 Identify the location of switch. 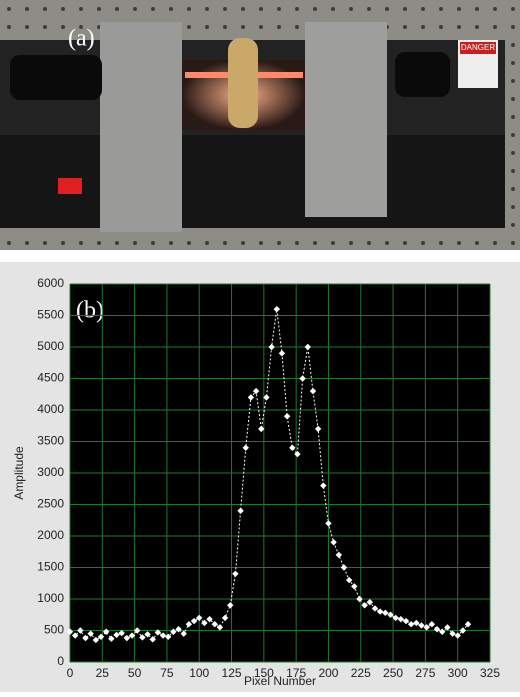
(70, 186).